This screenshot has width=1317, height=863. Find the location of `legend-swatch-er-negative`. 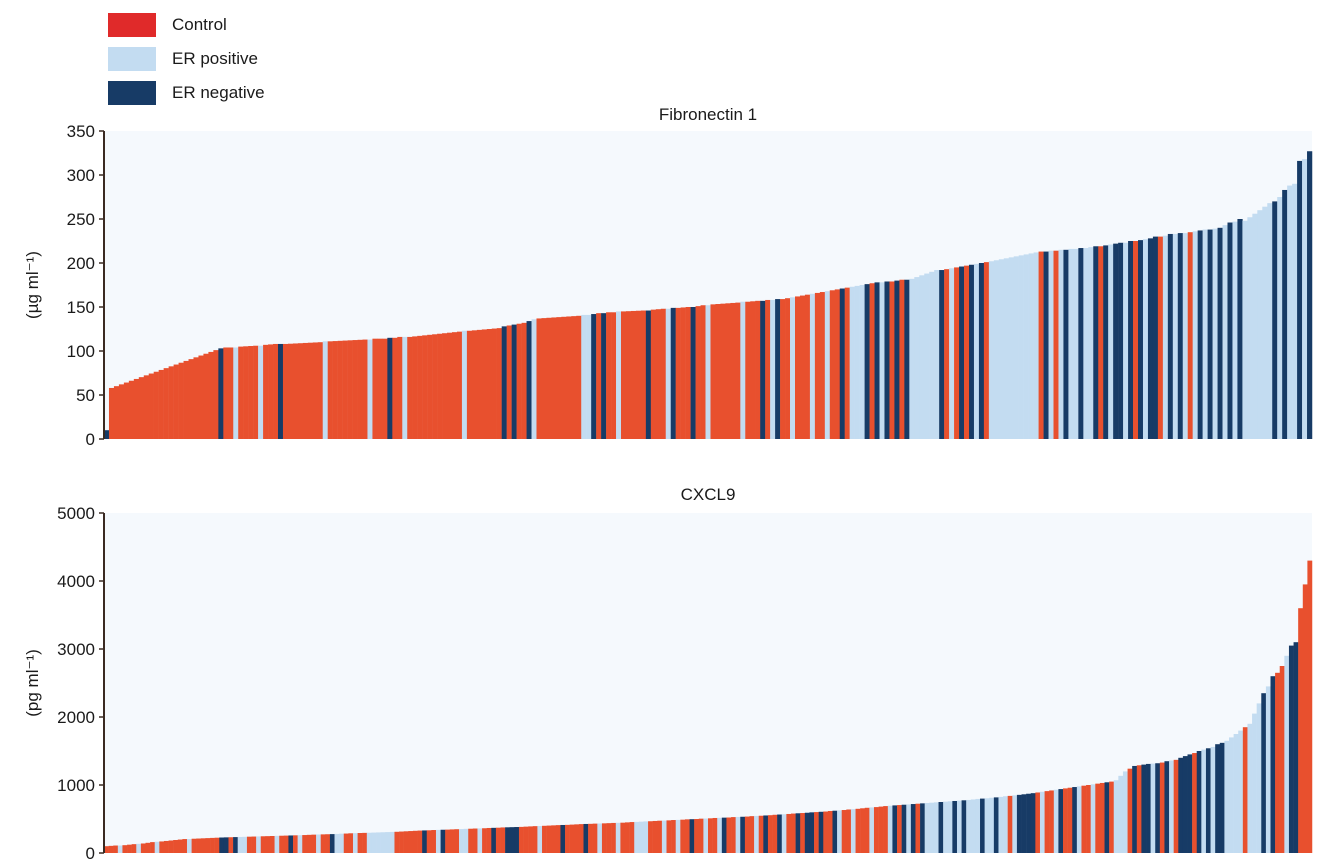

legend-swatch-er-negative is located at coordinates (132, 93).